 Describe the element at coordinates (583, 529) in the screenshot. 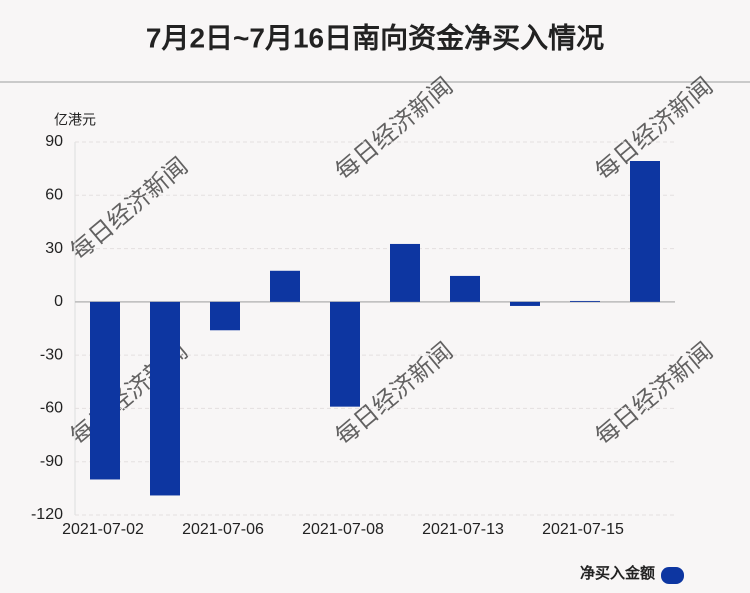

I see `x-tick-label: 2021-07-15` at that location.